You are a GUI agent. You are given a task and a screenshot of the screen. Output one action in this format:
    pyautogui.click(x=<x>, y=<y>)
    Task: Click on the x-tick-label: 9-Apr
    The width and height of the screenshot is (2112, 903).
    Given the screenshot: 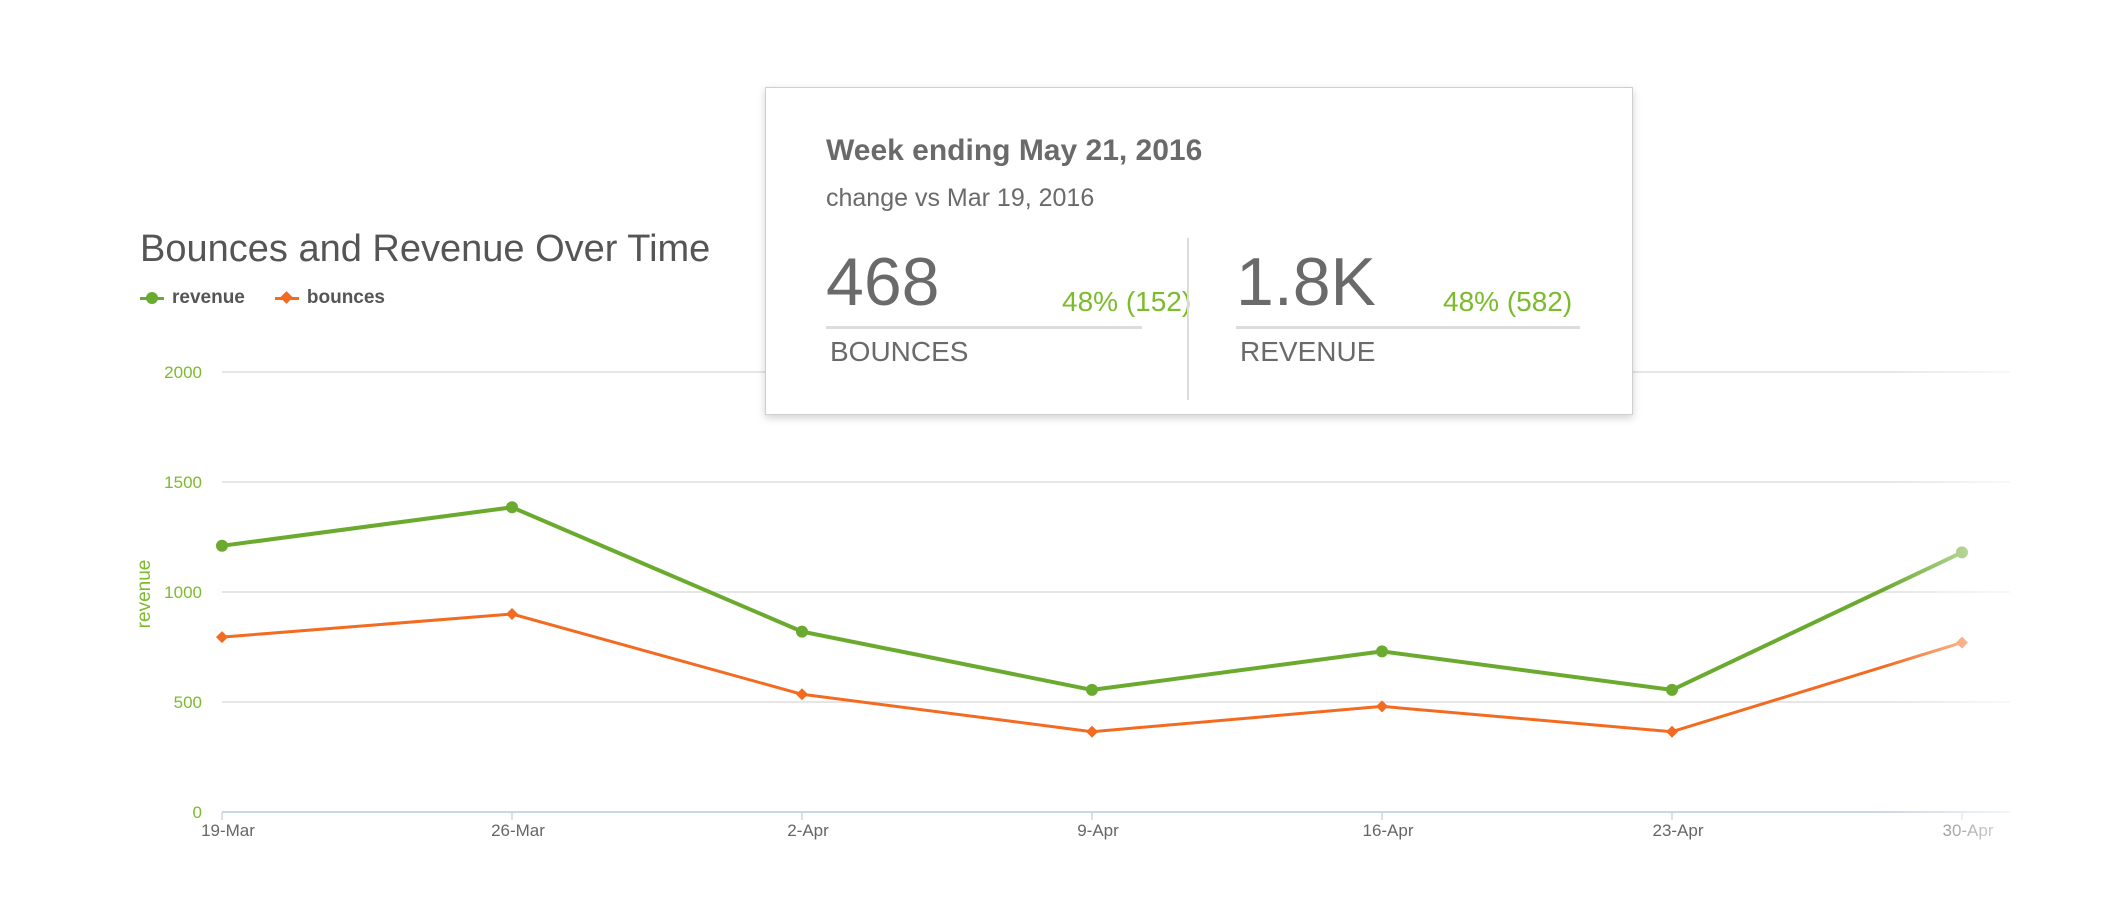 What is the action you would take?
    pyautogui.click(x=1098, y=830)
    